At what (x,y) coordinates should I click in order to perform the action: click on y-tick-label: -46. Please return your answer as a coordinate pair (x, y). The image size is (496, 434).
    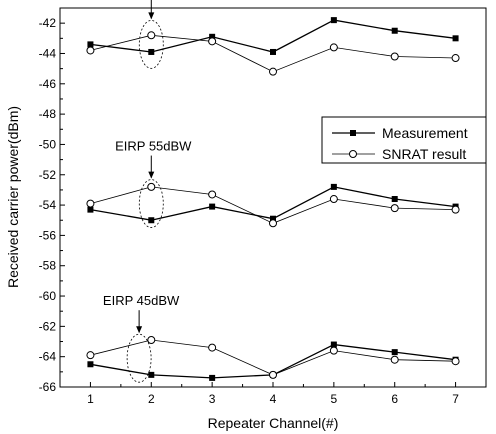
    Looking at the image, I should click on (48, 84).